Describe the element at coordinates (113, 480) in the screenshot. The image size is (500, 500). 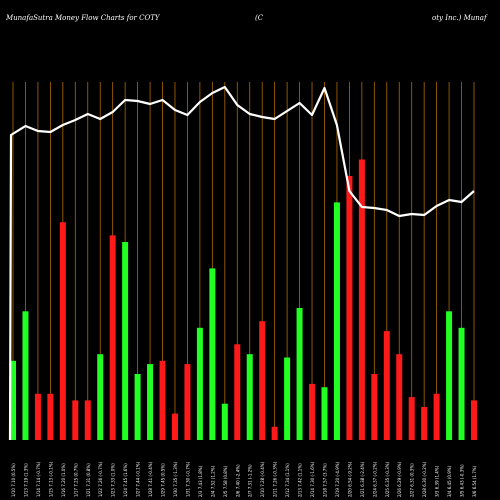
I see `x-tick-label: 1/23 7.33 (1.0%)` at that location.